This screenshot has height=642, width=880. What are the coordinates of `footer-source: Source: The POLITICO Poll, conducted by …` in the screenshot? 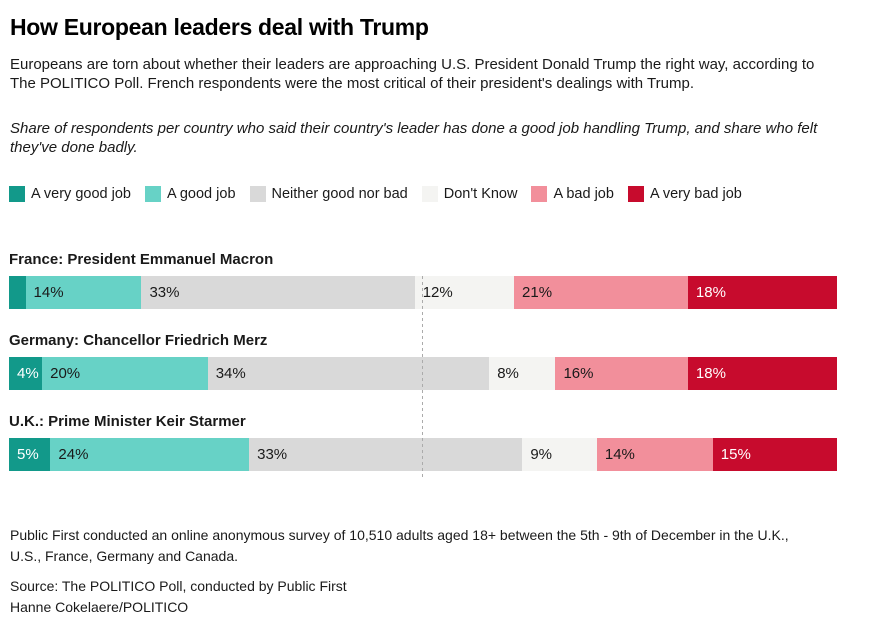 It's located at (178, 585).